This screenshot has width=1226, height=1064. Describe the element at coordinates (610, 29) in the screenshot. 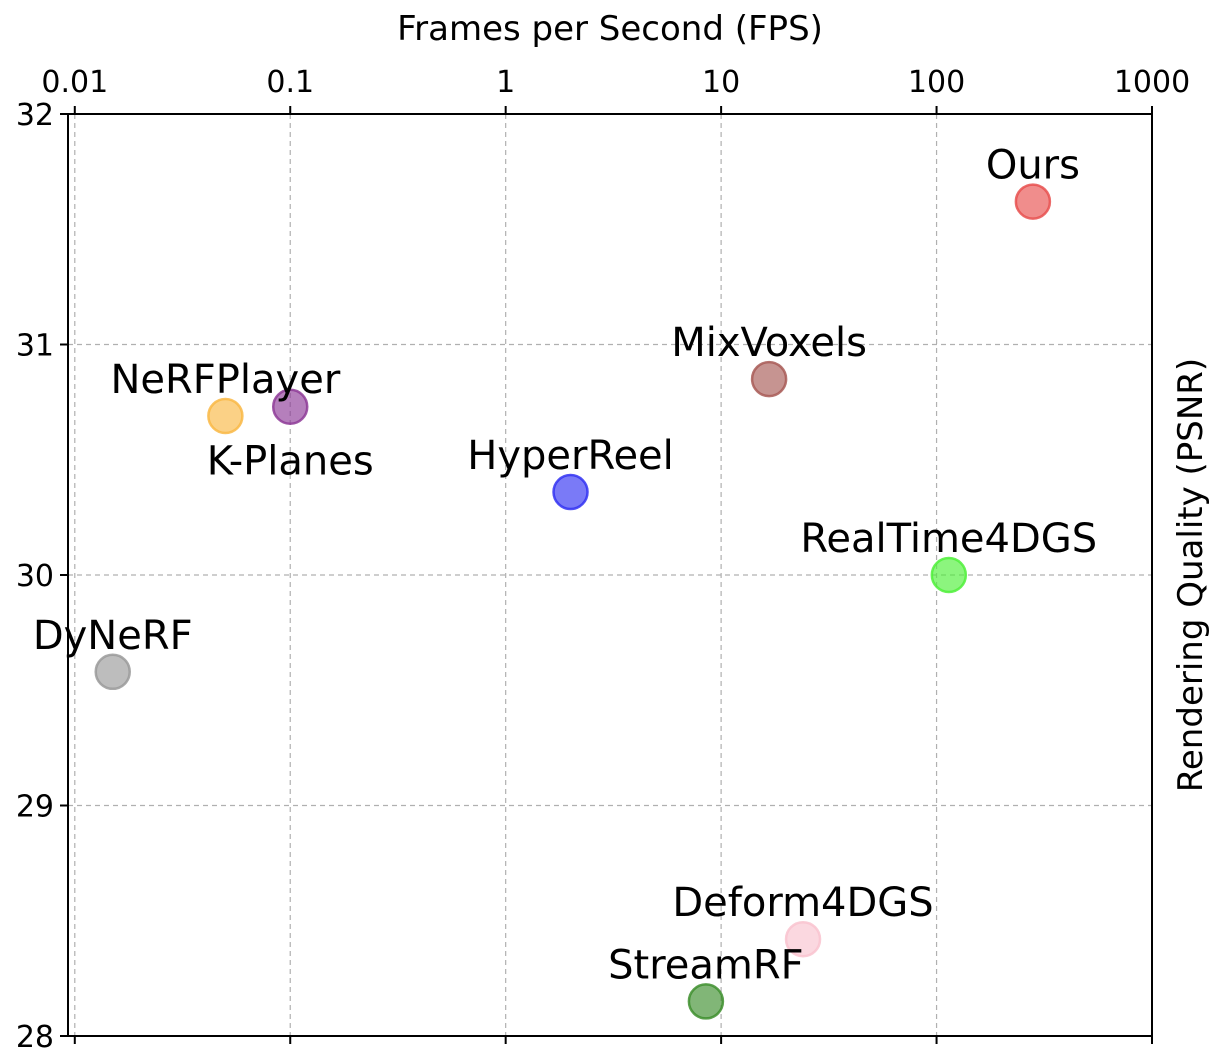

I see `x-axis-title: Frames per Second (FPS)` at that location.